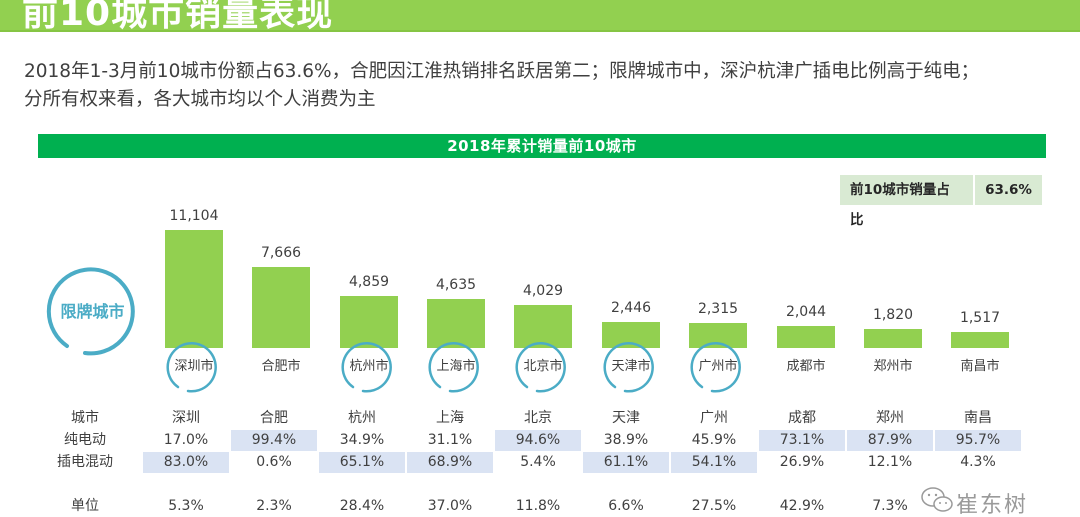 This screenshot has height=517, width=1080. What do you see at coordinates (178, 16) in the screenshot?
I see `page-title: 前10城市销量表现` at bounding box center [178, 16].